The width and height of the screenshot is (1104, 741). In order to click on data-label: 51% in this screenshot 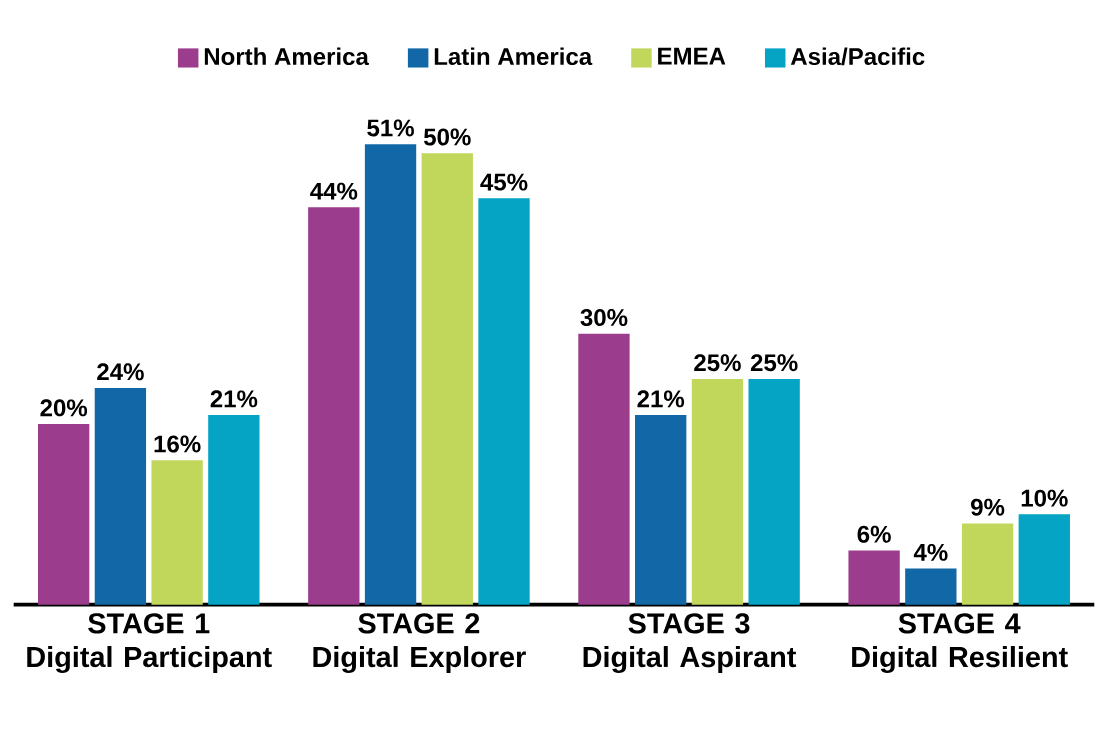, I will do `click(390, 128)`.